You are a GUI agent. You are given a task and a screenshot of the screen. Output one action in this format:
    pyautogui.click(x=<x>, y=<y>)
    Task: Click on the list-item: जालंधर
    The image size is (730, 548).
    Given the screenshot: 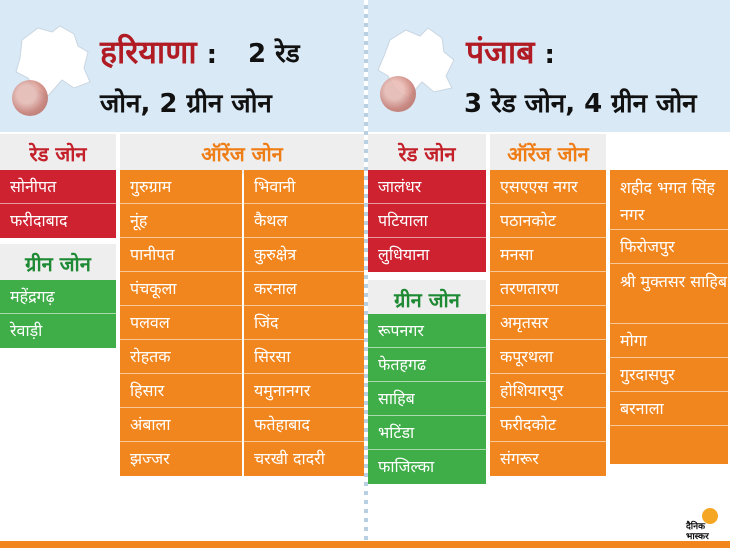 What is the action you would take?
    pyautogui.click(x=427, y=187)
    